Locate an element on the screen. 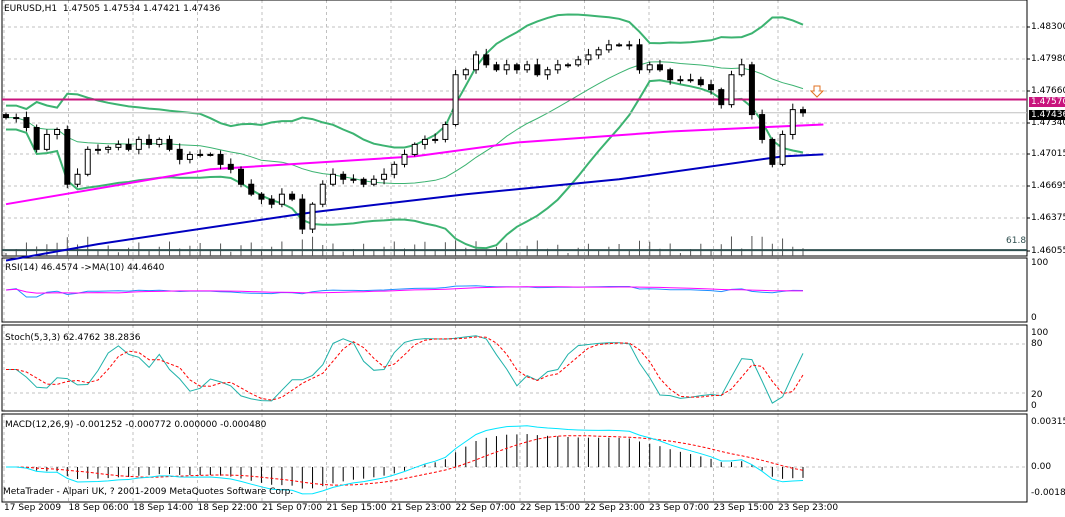 The width and height of the screenshot is (1065, 517). rsi-axis-100: 100 is located at coordinates (1040, 263).